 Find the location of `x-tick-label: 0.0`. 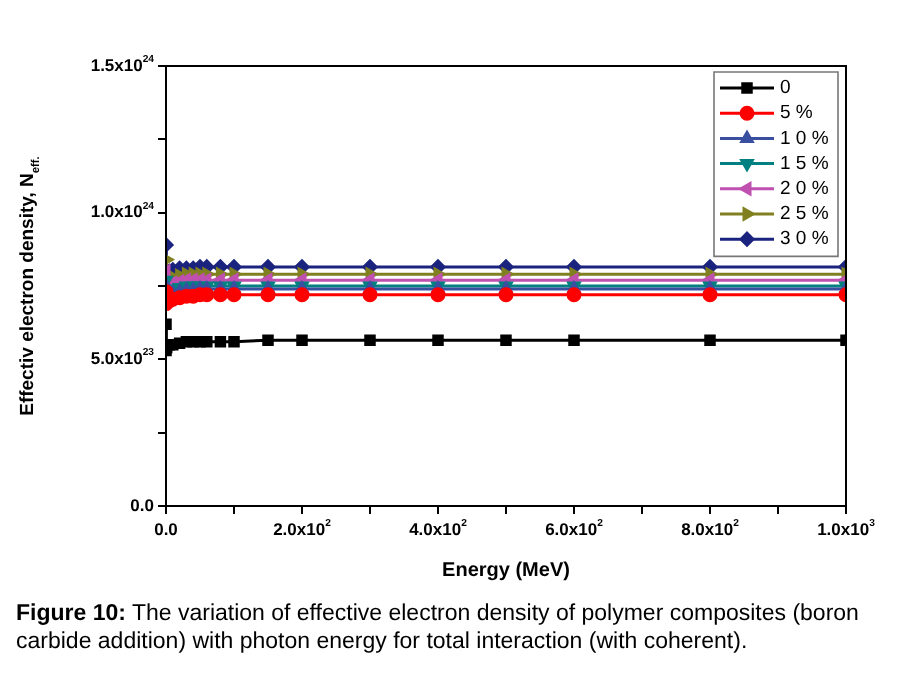

x-tick-label: 0.0 is located at coordinates (166, 528).